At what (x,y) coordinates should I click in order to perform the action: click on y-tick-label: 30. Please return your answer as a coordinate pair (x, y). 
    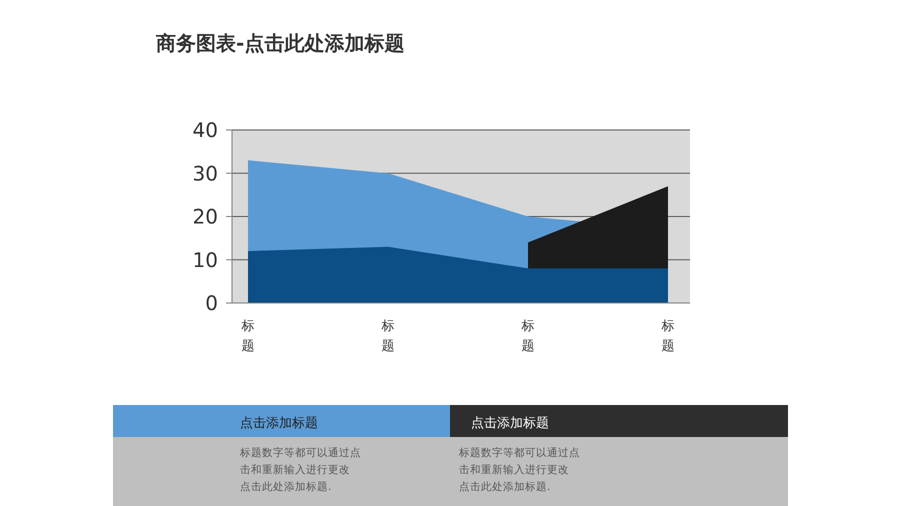
    Looking at the image, I should click on (205, 173).